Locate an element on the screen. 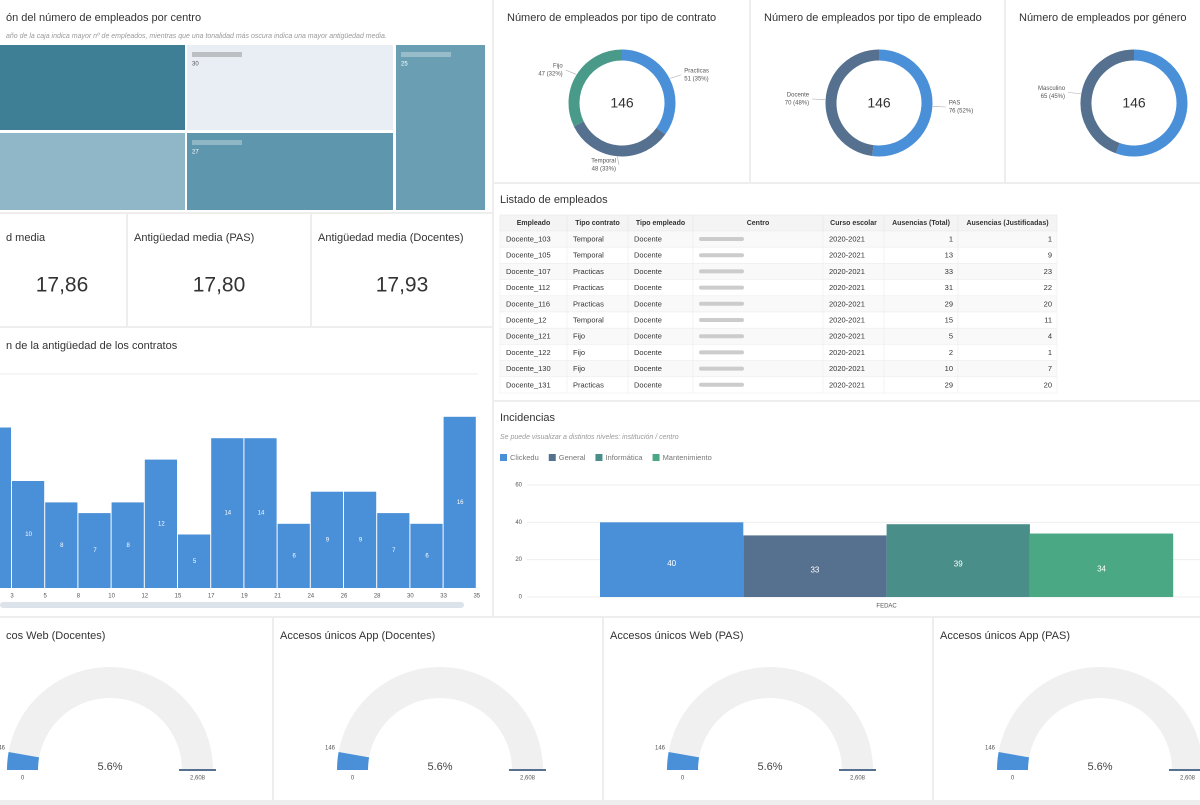 This screenshot has height=805, width=1200. panel is located at coordinates (768, 709).